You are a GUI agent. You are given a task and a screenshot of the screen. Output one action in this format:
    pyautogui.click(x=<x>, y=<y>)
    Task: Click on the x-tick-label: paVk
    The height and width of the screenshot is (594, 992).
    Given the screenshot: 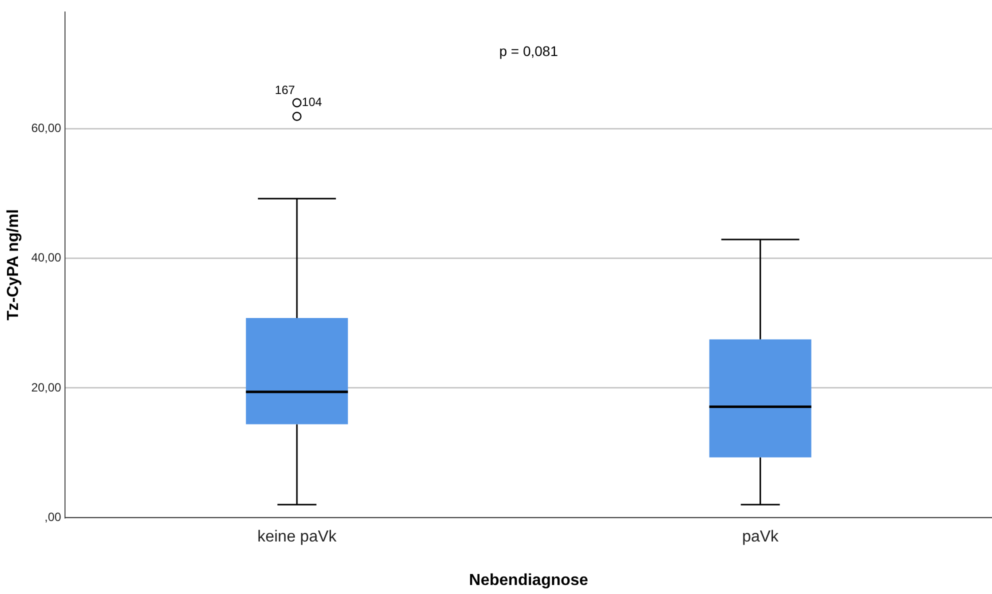 What is the action you would take?
    pyautogui.click(x=761, y=537)
    